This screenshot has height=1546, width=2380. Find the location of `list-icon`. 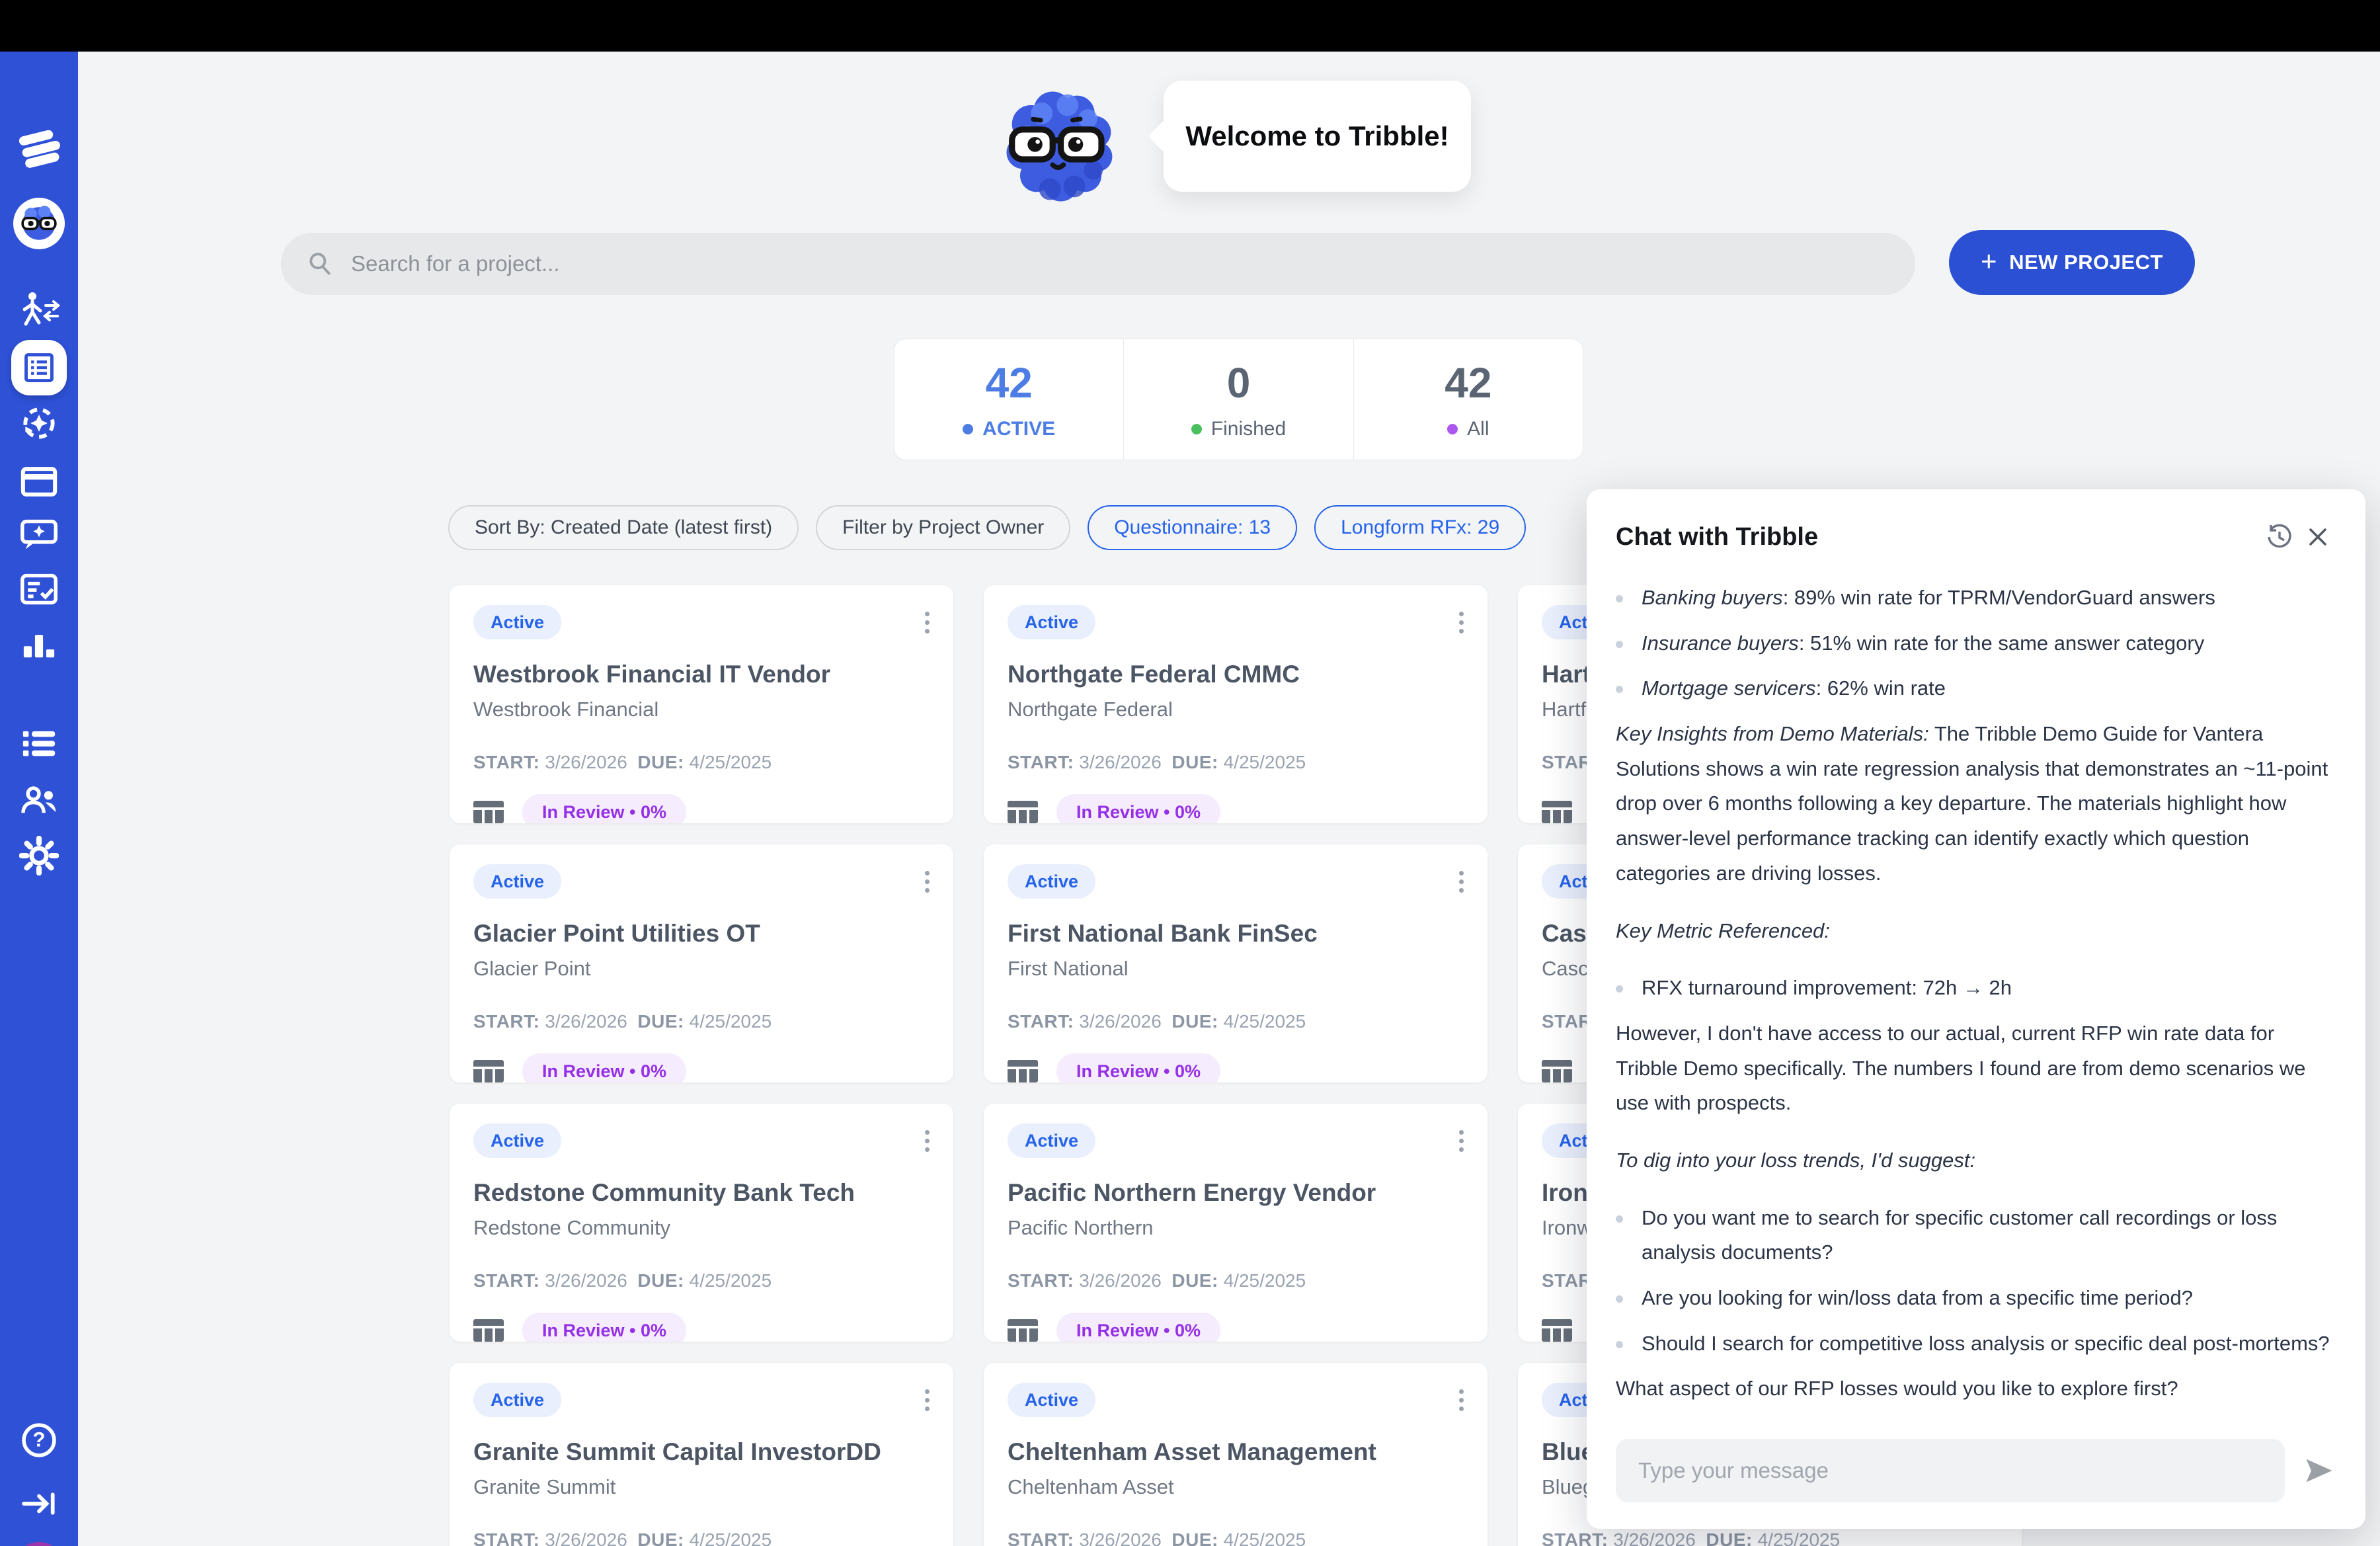

list-icon is located at coordinates (39, 743).